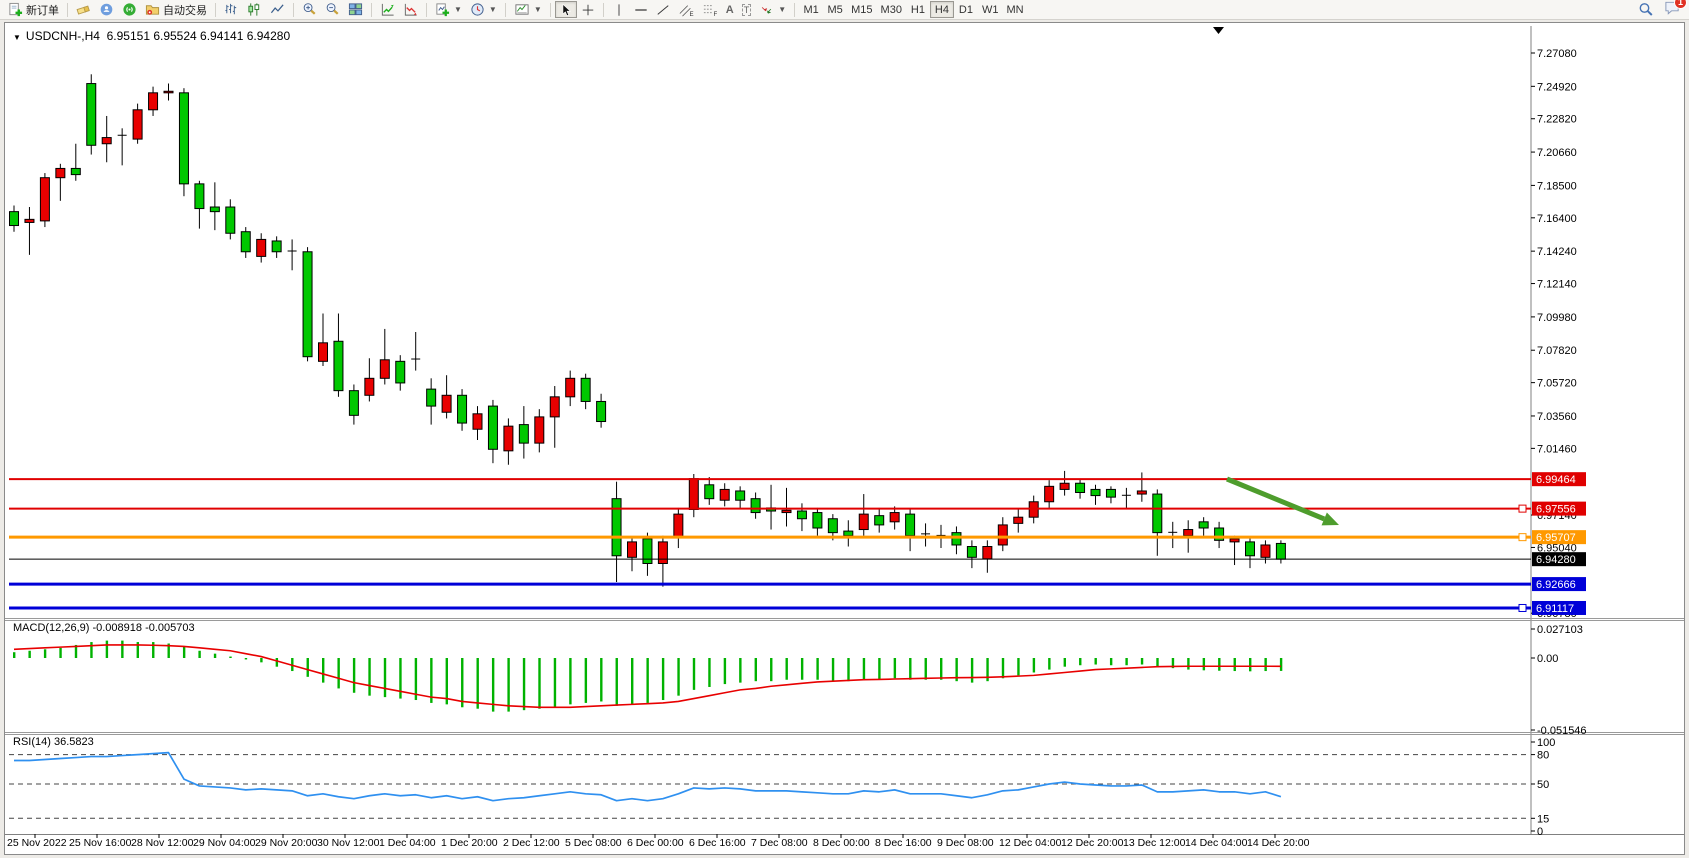 This screenshot has width=1689, height=858. What do you see at coordinates (387, 9) in the screenshot?
I see `indicator-window-button` at bounding box center [387, 9].